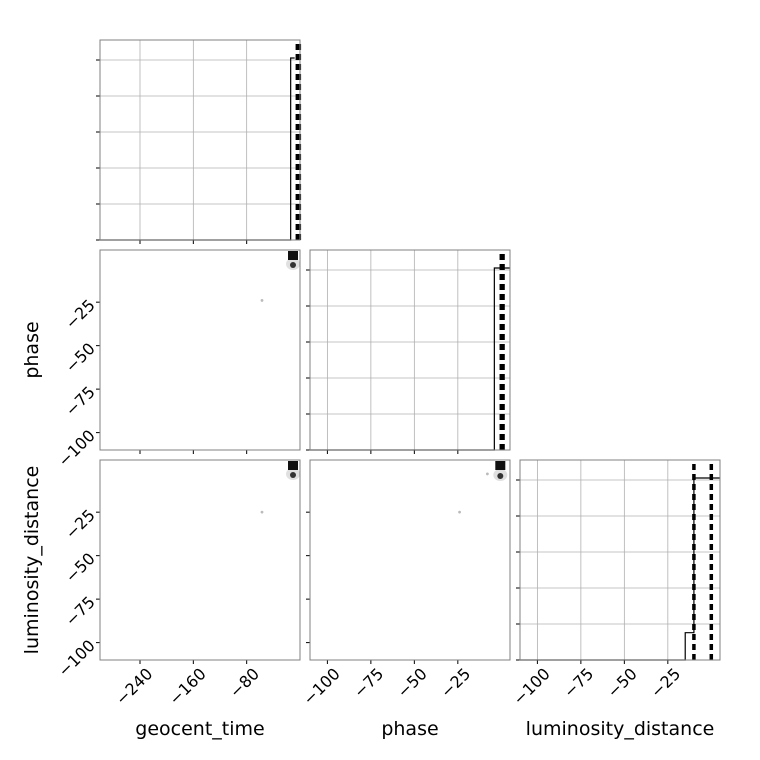 This screenshot has height=760, width=760. I want to click on x-axis-label-geocent_time: geocent_time, so click(199, 729).